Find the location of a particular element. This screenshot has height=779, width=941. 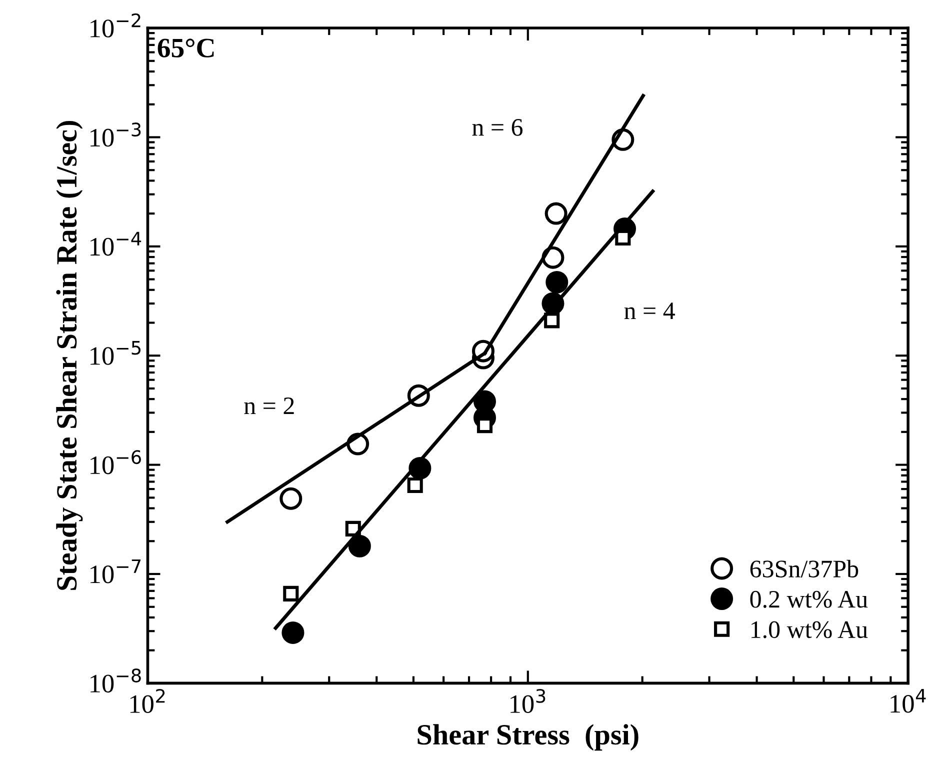

annotation: n = 6 is located at coordinates (497, 127).